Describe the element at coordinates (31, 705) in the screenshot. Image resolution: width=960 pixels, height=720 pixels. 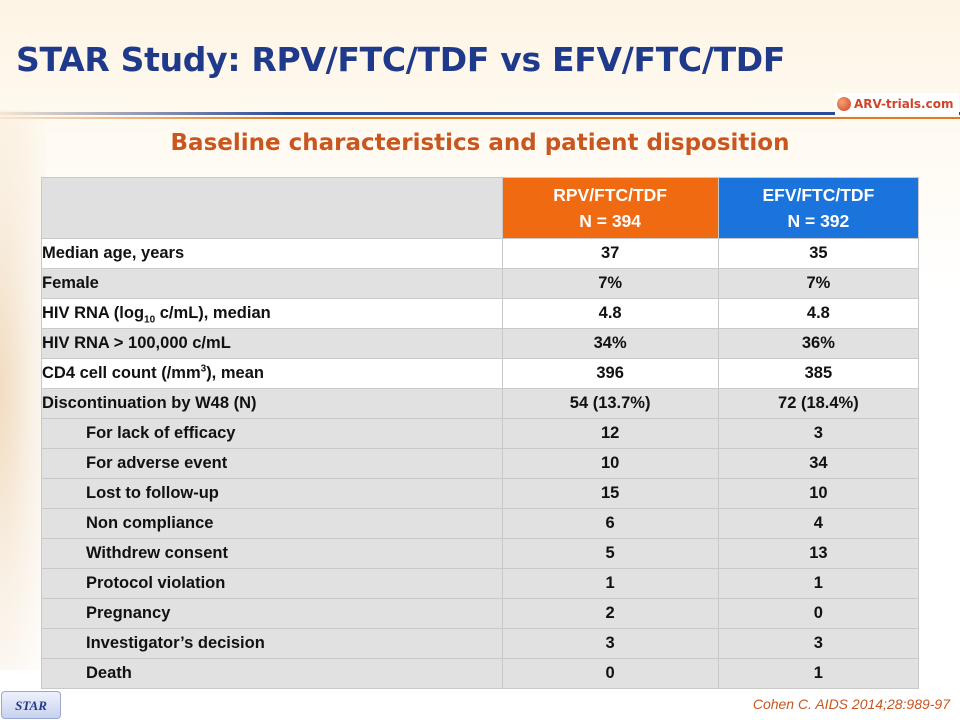
I see `star-study-badge: STAR` at that location.